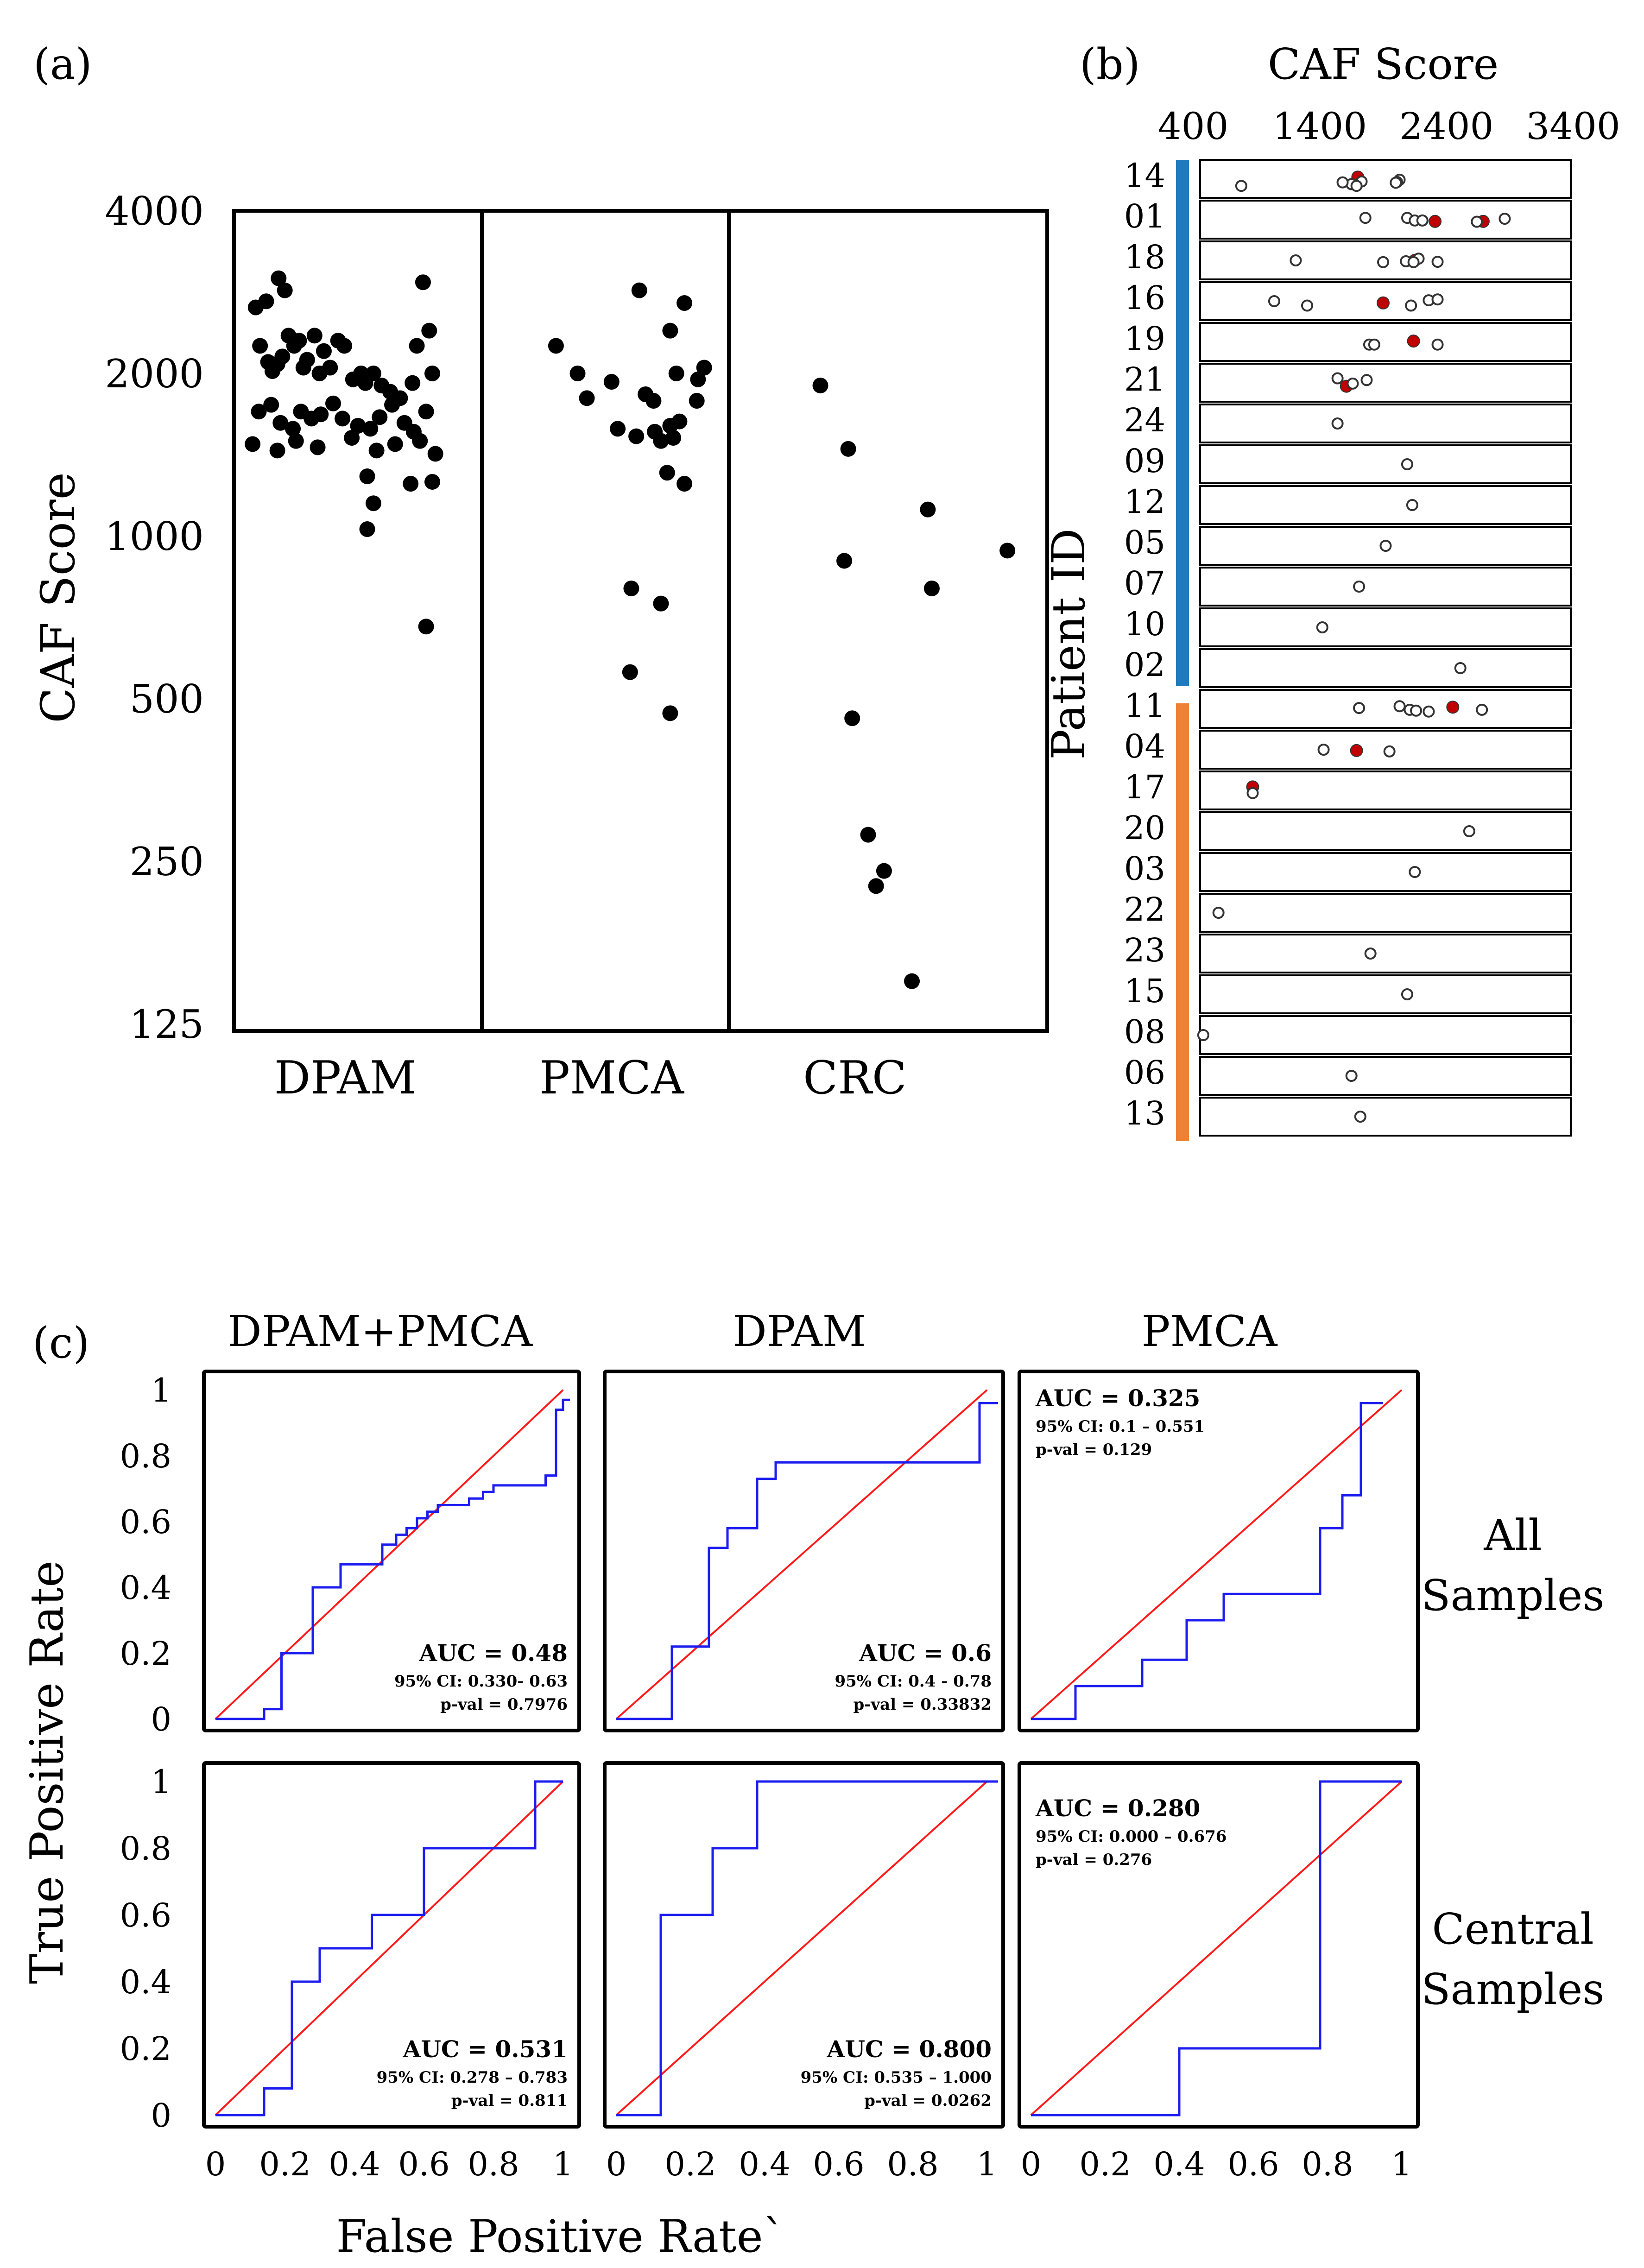 This screenshot has height=2268, width=1644. What do you see at coordinates (167, 861) in the screenshot?
I see `panel-a-y-tick: 250` at bounding box center [167, 861].